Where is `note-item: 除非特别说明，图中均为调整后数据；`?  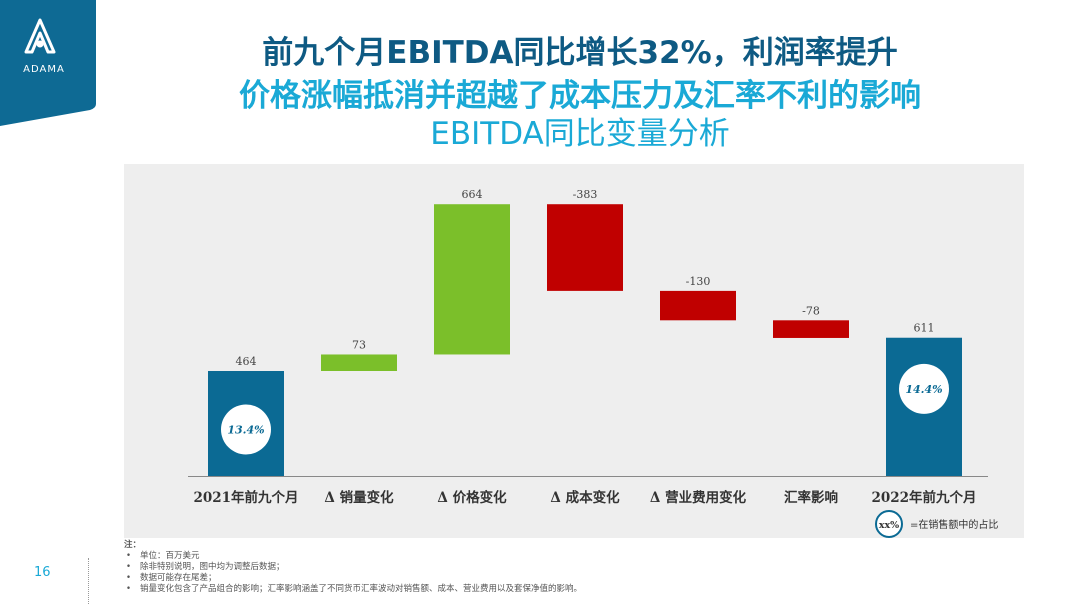 note-item: 除非特别说明，图中均为调整后数据； is located at coordinates (574, 567).